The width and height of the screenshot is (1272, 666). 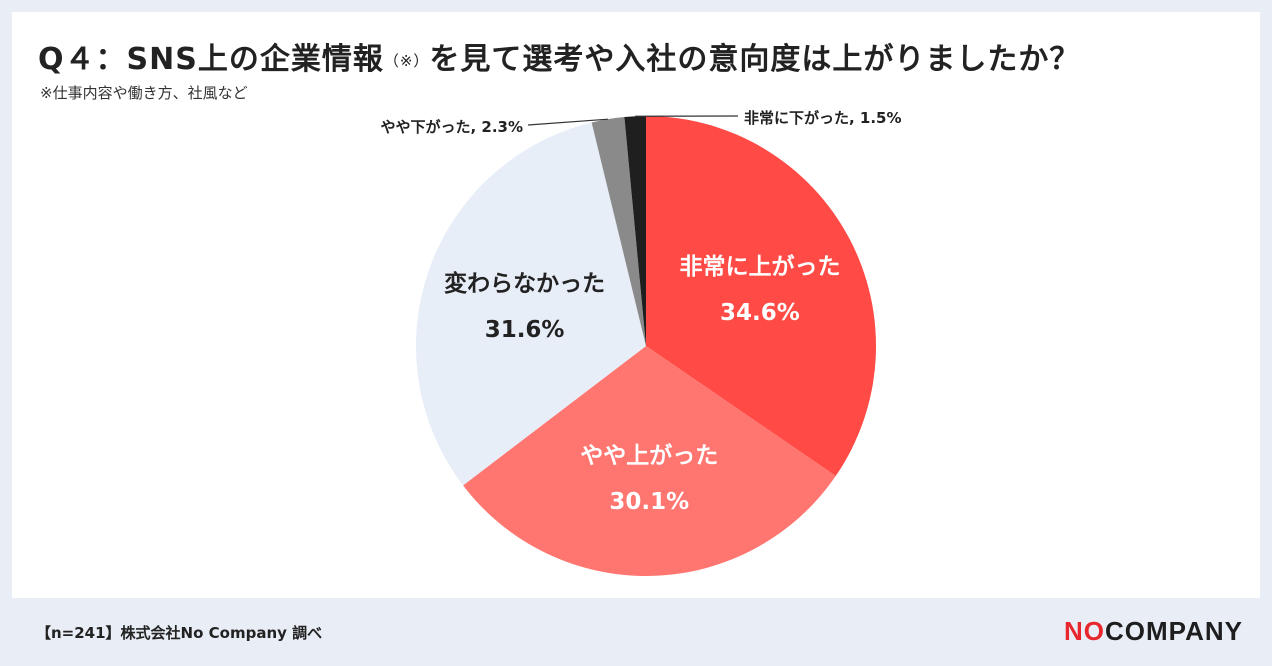 What do you see at coordinates (823, 118) in the screenshot?
I see `outside-label-5: 非常に下がった, 1.5%` at bounding box center [823, 118].